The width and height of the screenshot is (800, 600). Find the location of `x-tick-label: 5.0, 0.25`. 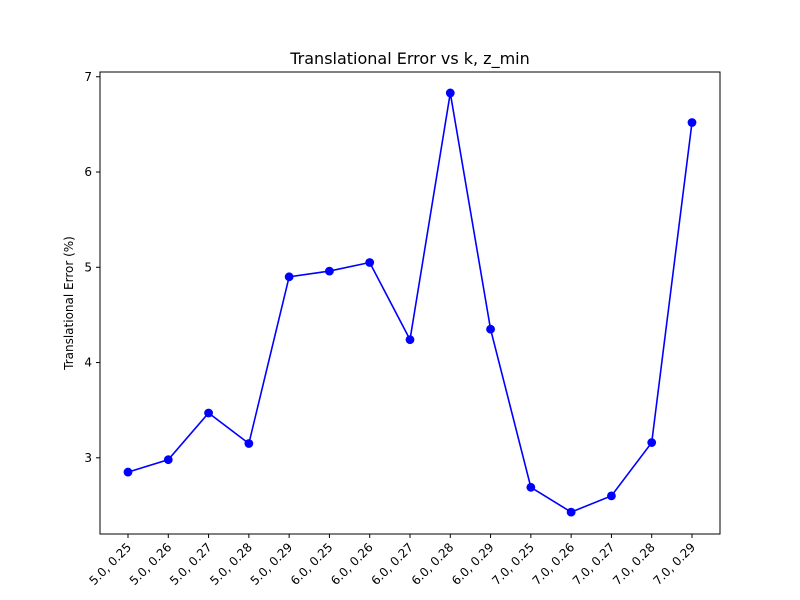

x-tick-label: 5.0, 0.25 is located at coordinates (110, 564).